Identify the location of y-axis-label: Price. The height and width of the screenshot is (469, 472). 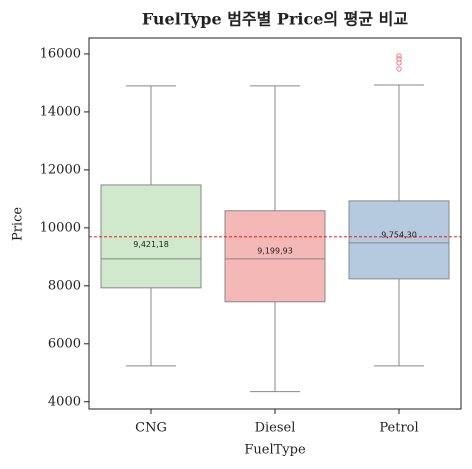
(18, 224).